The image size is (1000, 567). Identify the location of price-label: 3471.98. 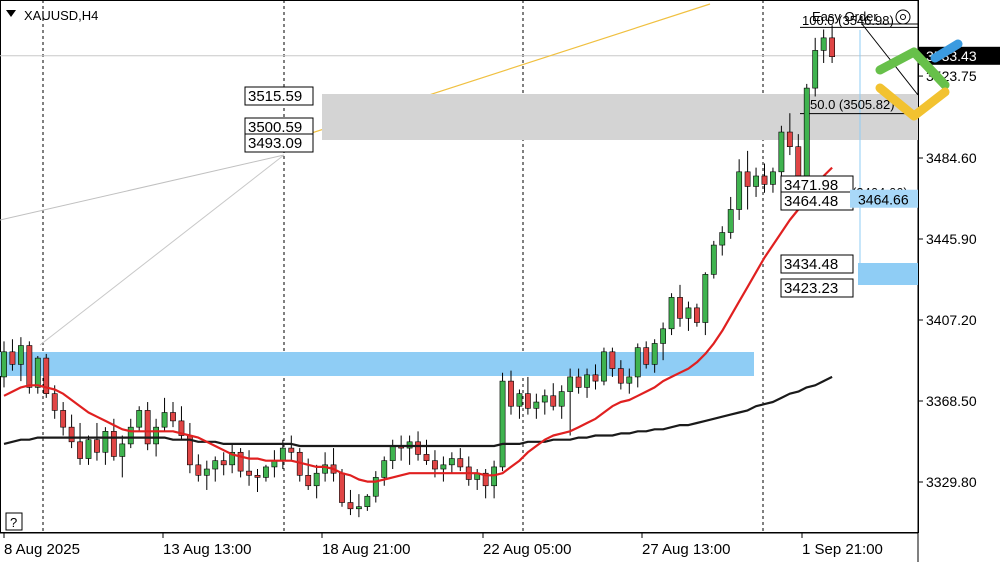
(817, 185).